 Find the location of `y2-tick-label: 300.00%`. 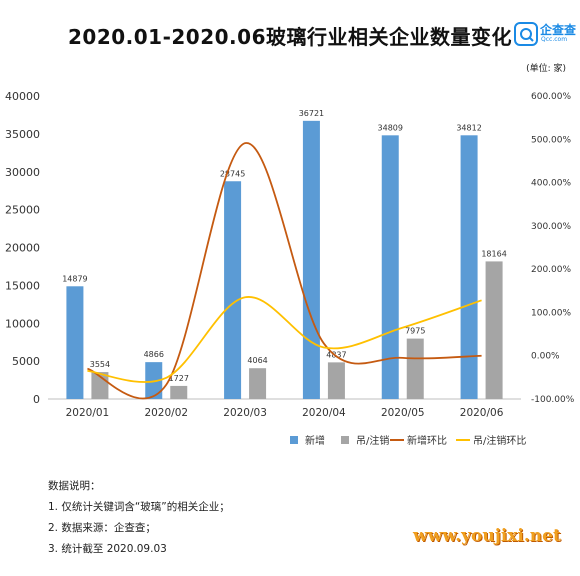

y2-tick-label: 300.00% is located at coordinates (551, 227).